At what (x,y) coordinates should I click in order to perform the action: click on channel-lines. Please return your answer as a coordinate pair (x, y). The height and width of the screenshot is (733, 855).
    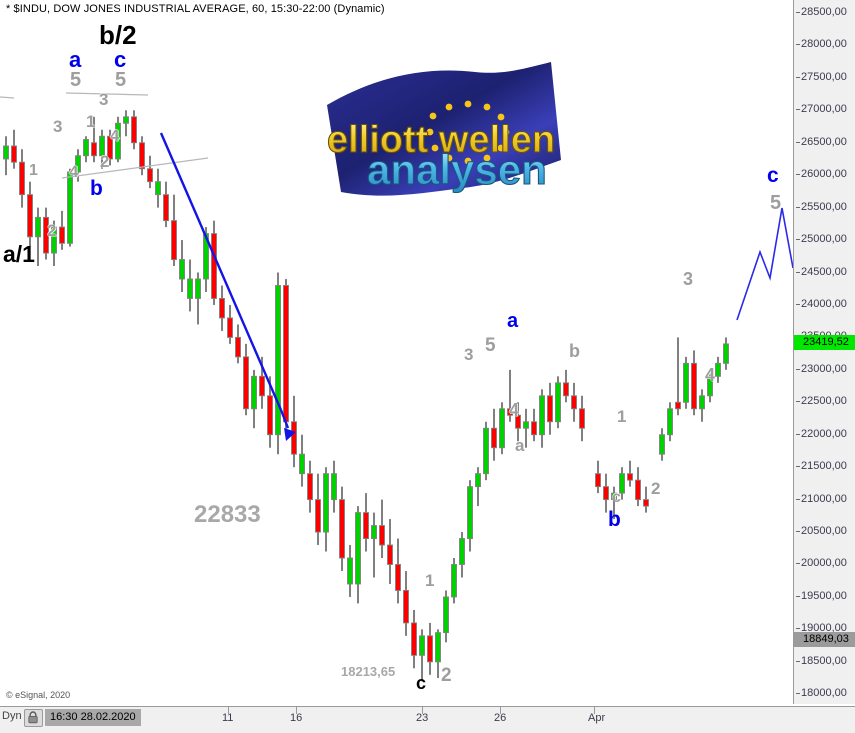
    Looking at the image, I should click on (104, 135).